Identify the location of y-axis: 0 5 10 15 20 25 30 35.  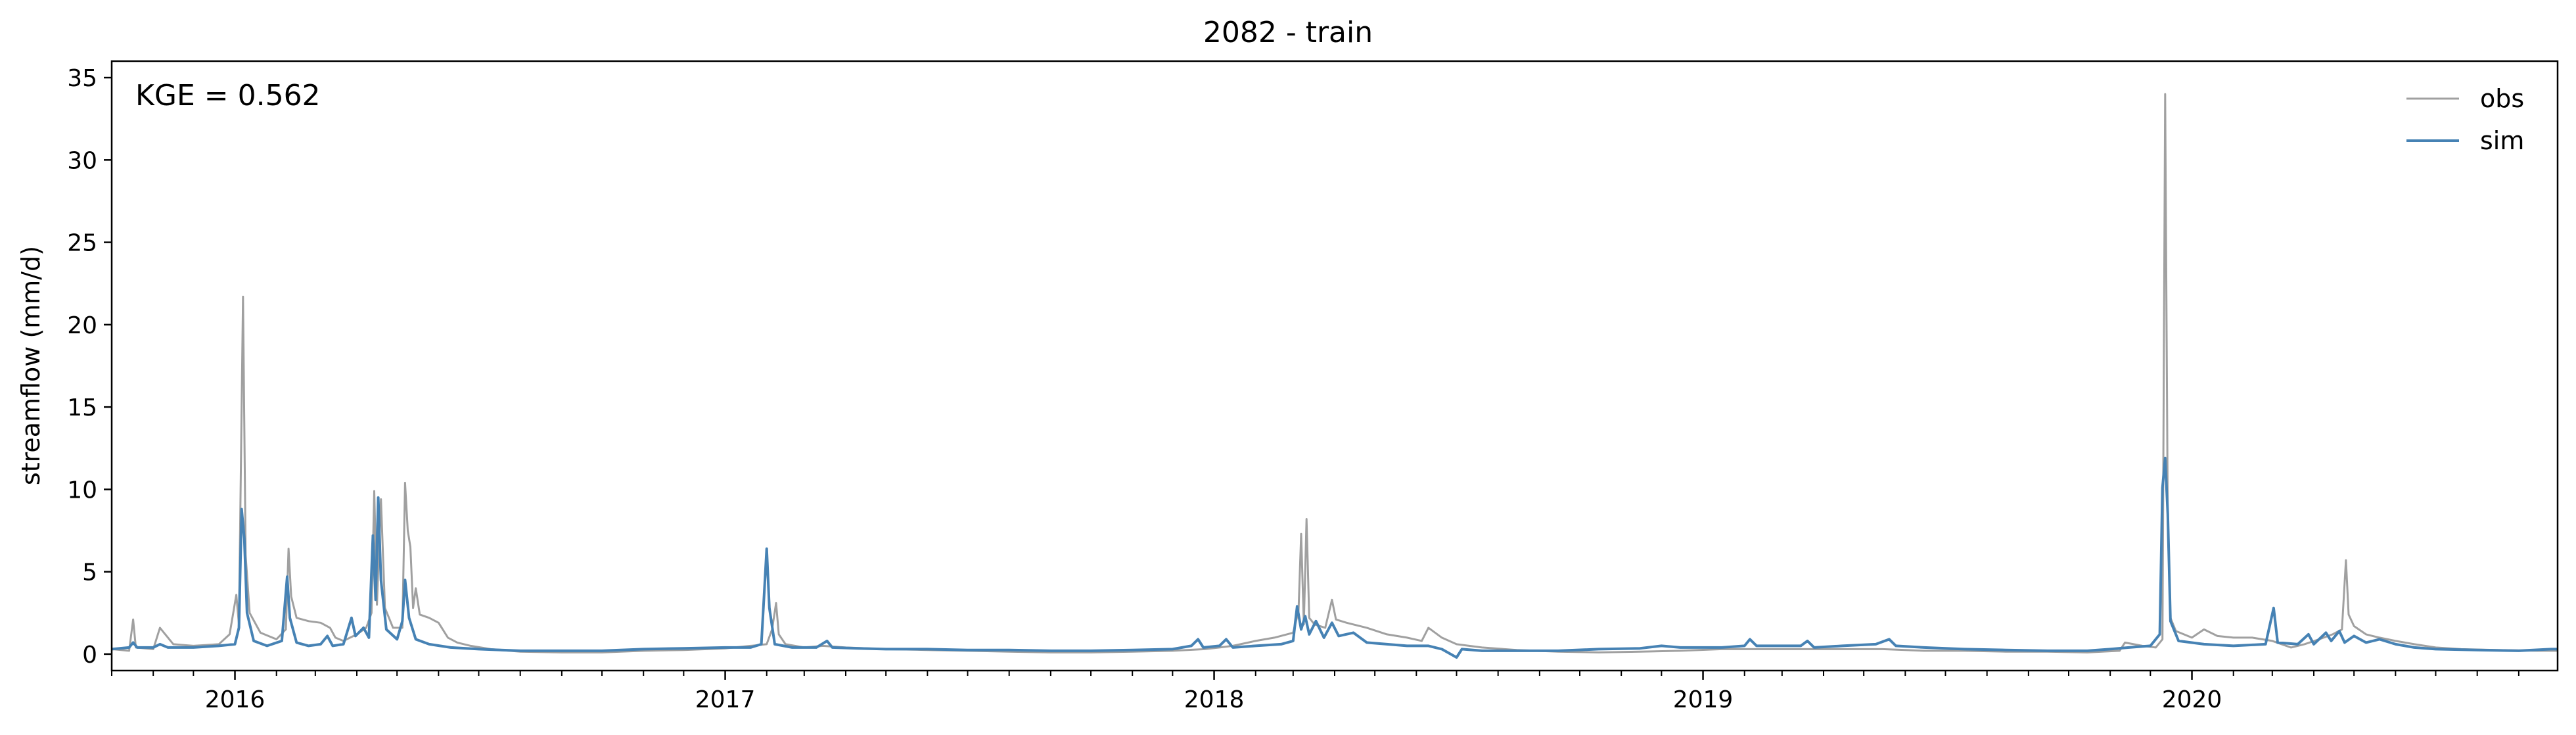
(90, 367).